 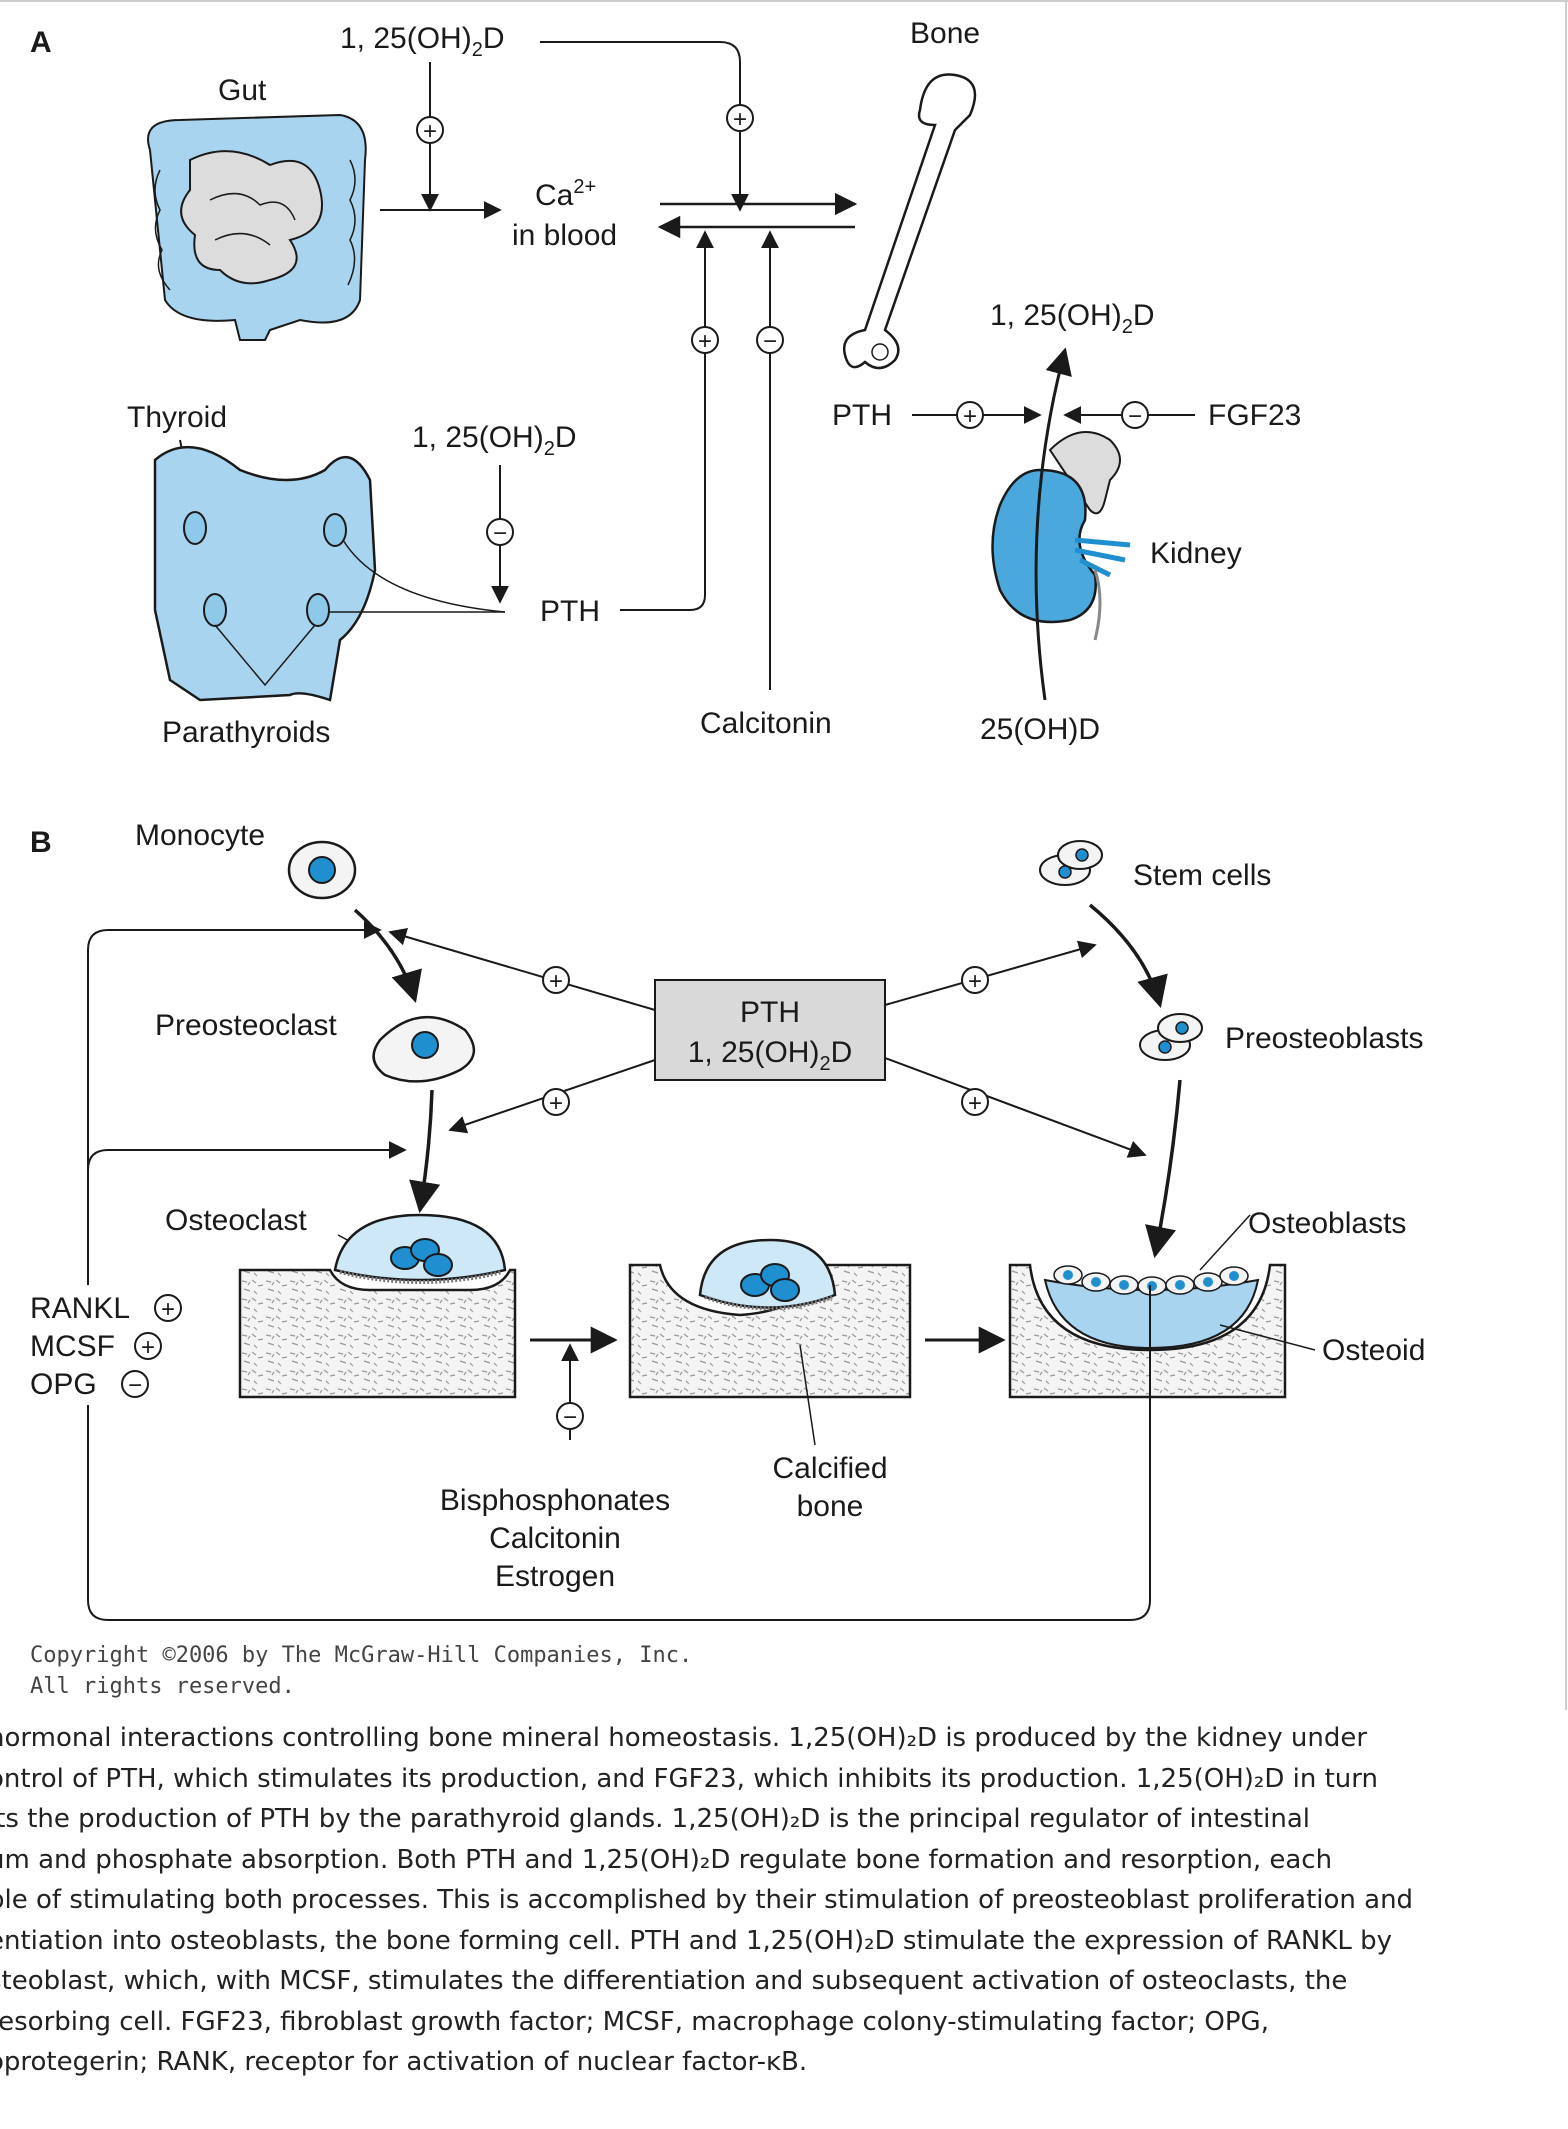 What do you see at coordinates (1071, 863) in the screenshot?
I see `stem-cells` at bounding box center [1071, 863].